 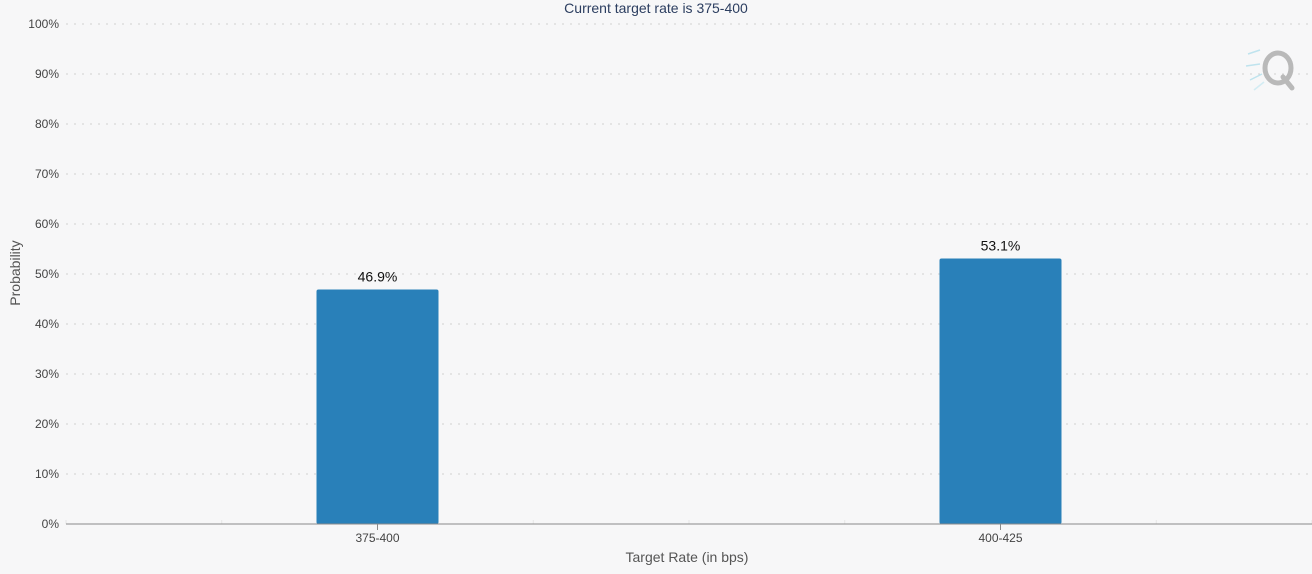 What do you see at coordinates (43, 24) in the screenshot?
I see `y-tick-label: 100%` at bounding box center [43, 24].